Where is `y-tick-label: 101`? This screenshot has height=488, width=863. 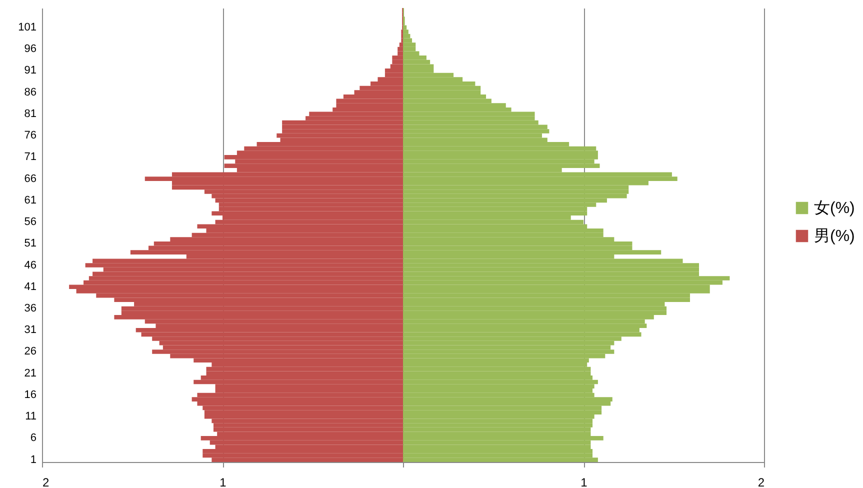 y-tick-label: 101 is located at coordinates (27, 27).